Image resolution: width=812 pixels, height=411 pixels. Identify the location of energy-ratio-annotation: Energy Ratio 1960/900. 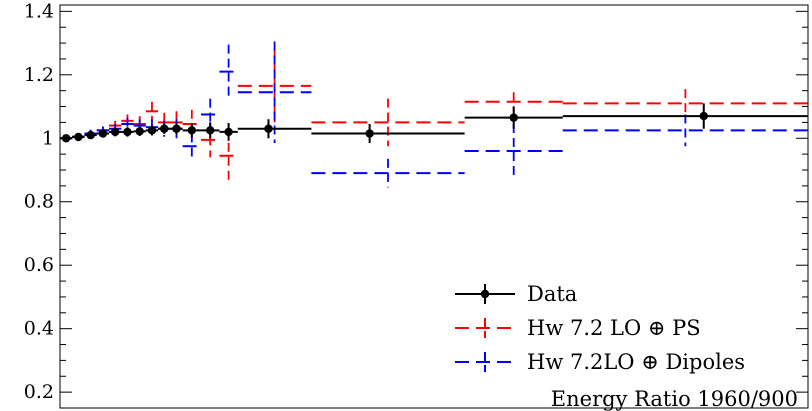
(674, 399).